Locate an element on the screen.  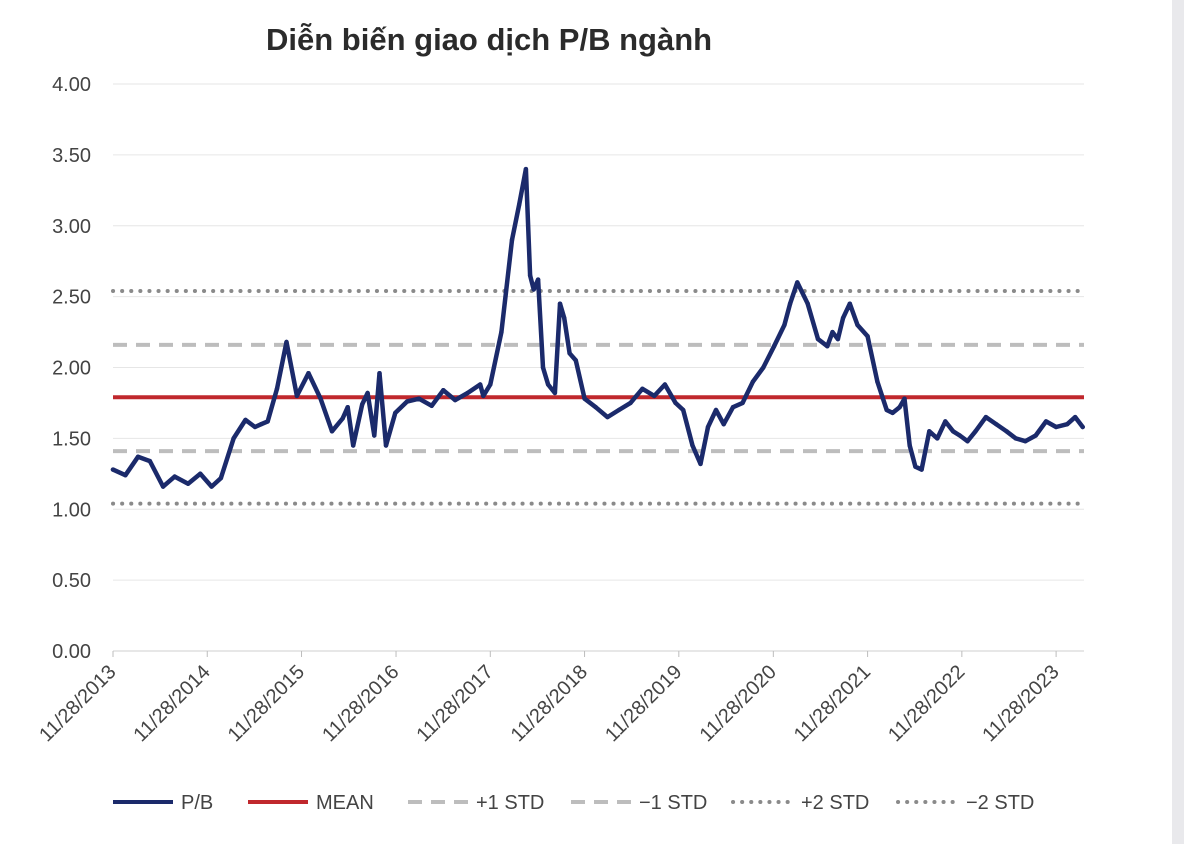
y-tick-label: 4.00 is located at coordinates (71, 85).